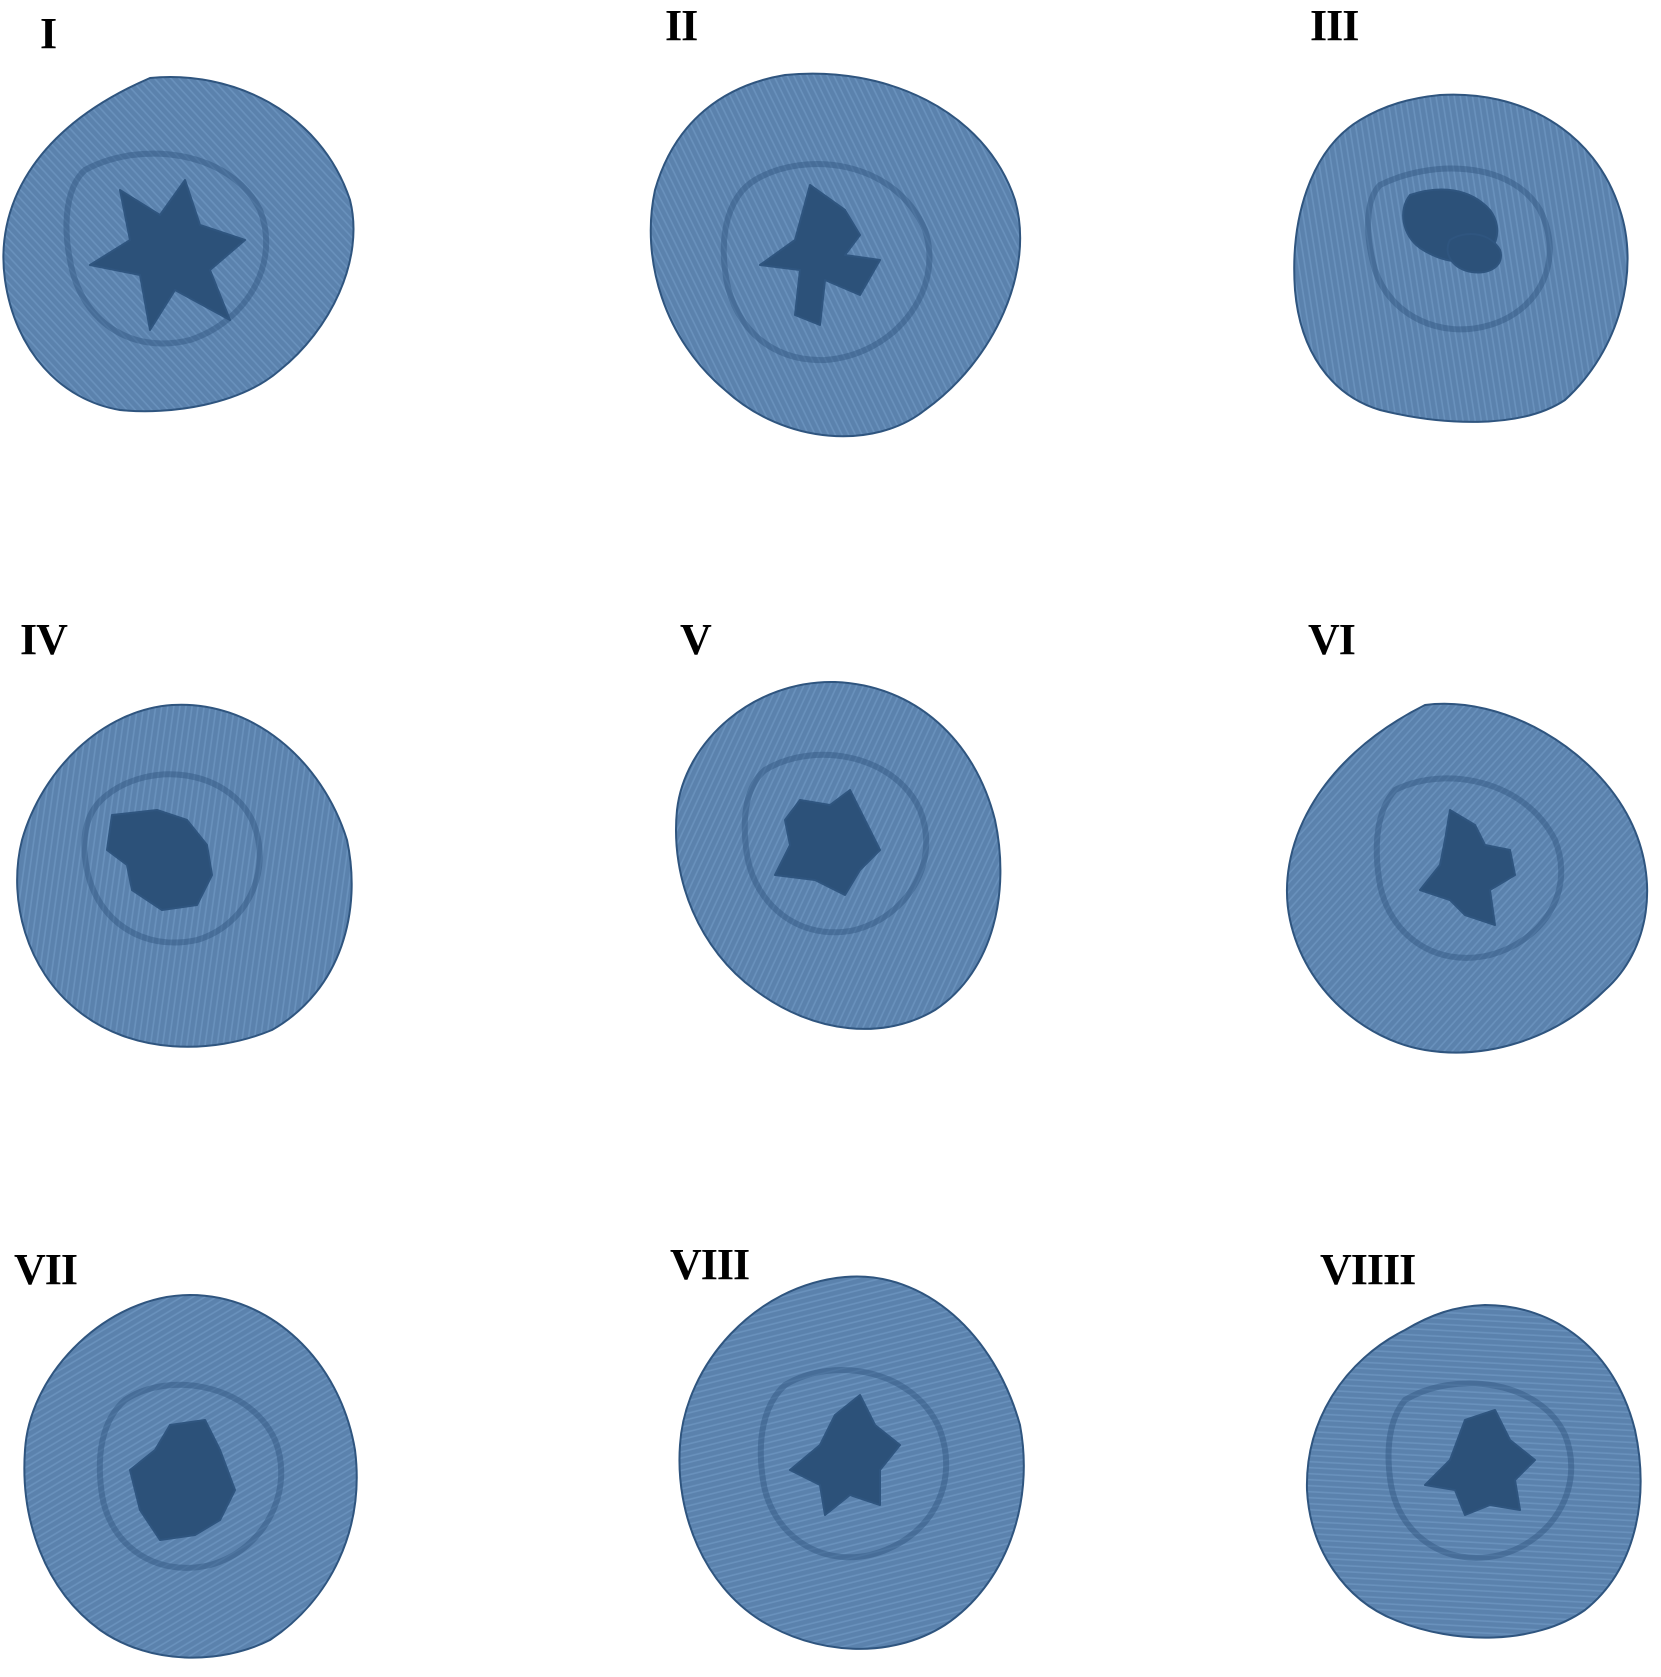 The image size is (1661, 1677). Describe the element at coordinates (696, 639) in the screenshot. I see `panel-label: V` at that location.